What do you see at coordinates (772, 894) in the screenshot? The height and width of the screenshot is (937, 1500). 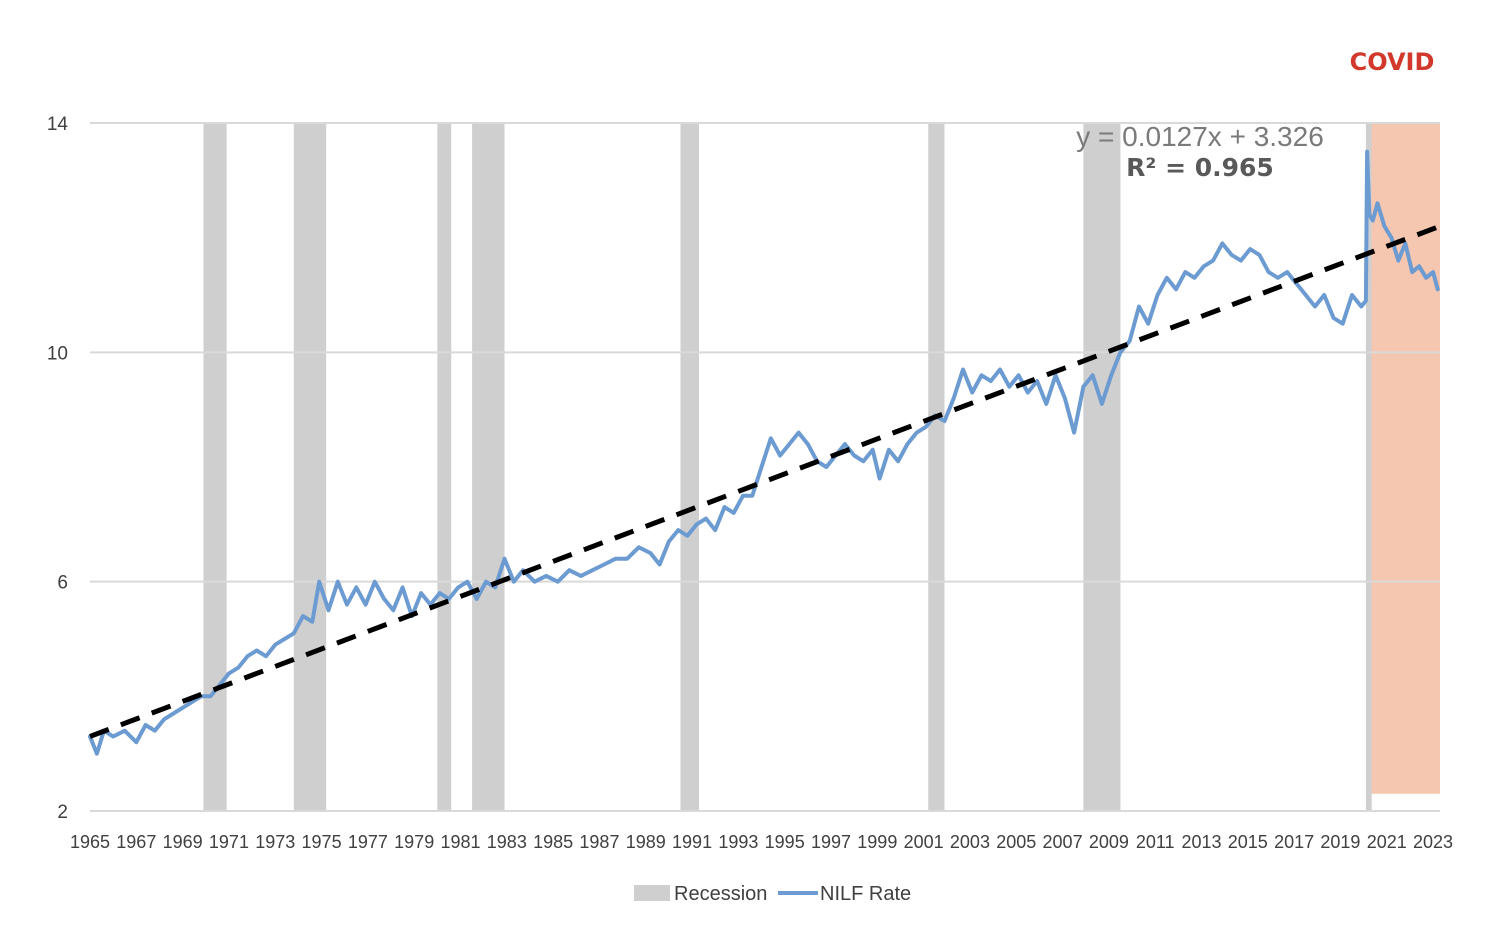 I see `legend: Recession NILF Rate` at bounding box center [772, 894].